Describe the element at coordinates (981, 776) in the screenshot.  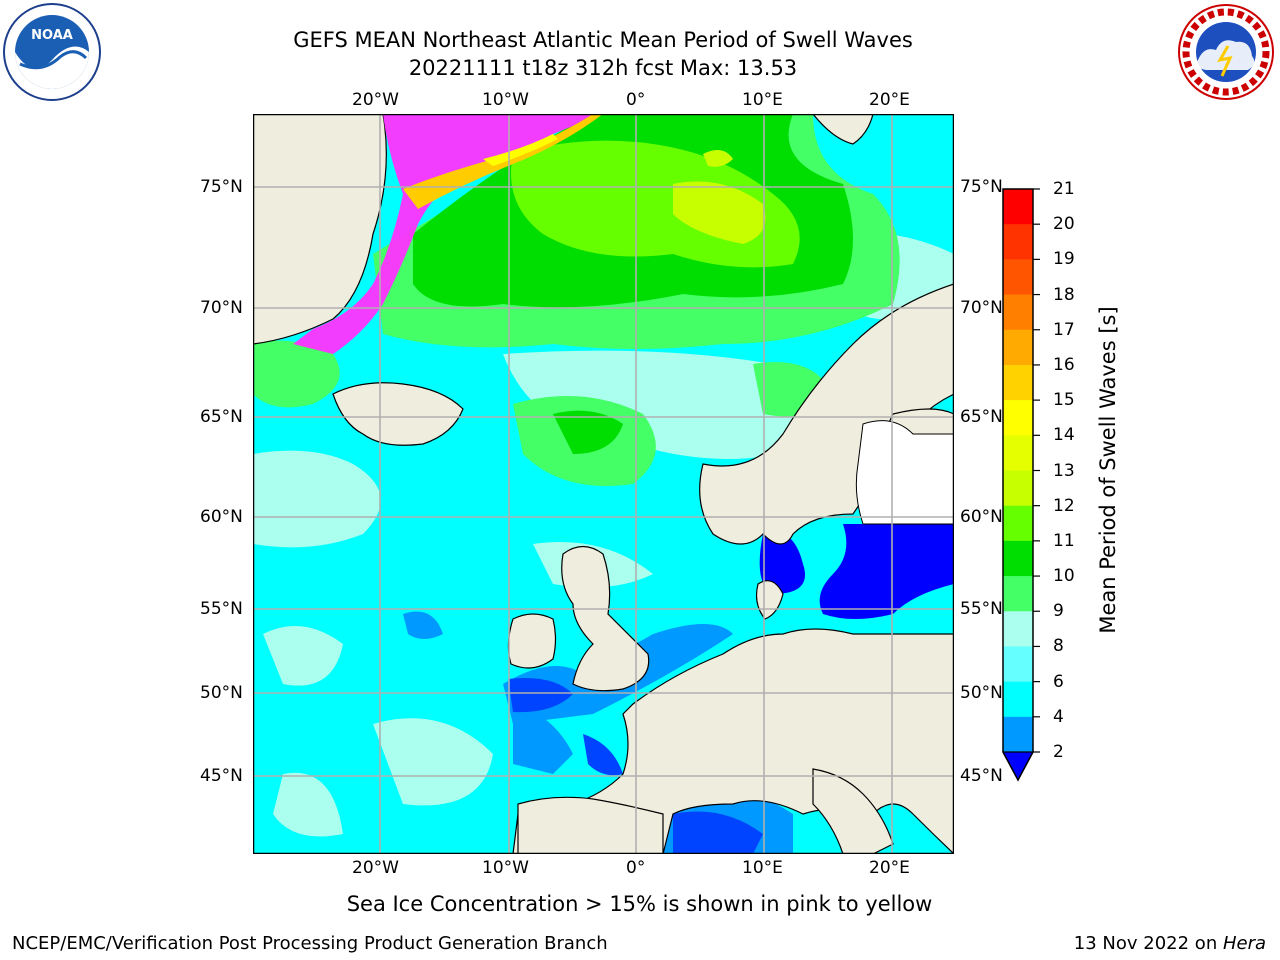
I see `lat-right-45n: 45°N` at that location.